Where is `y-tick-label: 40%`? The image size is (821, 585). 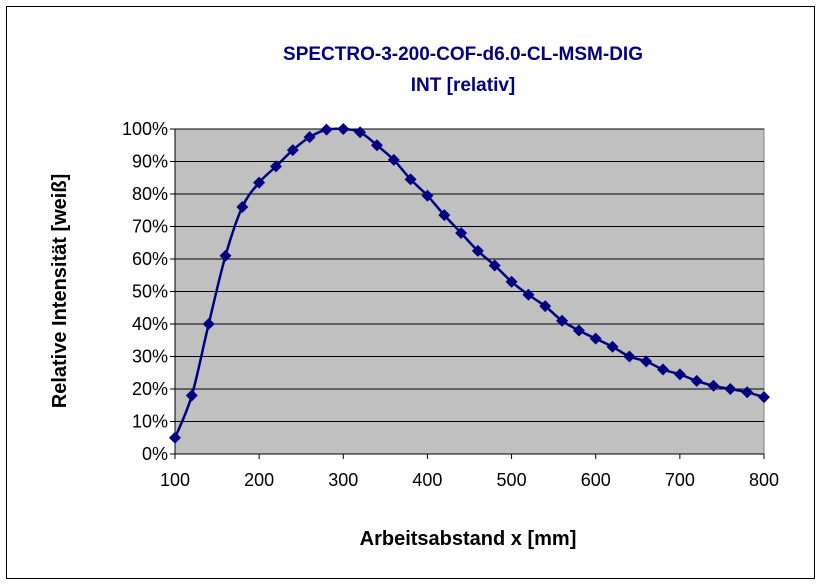 y-tick-label: 40% is located at coordinates (150, 324).